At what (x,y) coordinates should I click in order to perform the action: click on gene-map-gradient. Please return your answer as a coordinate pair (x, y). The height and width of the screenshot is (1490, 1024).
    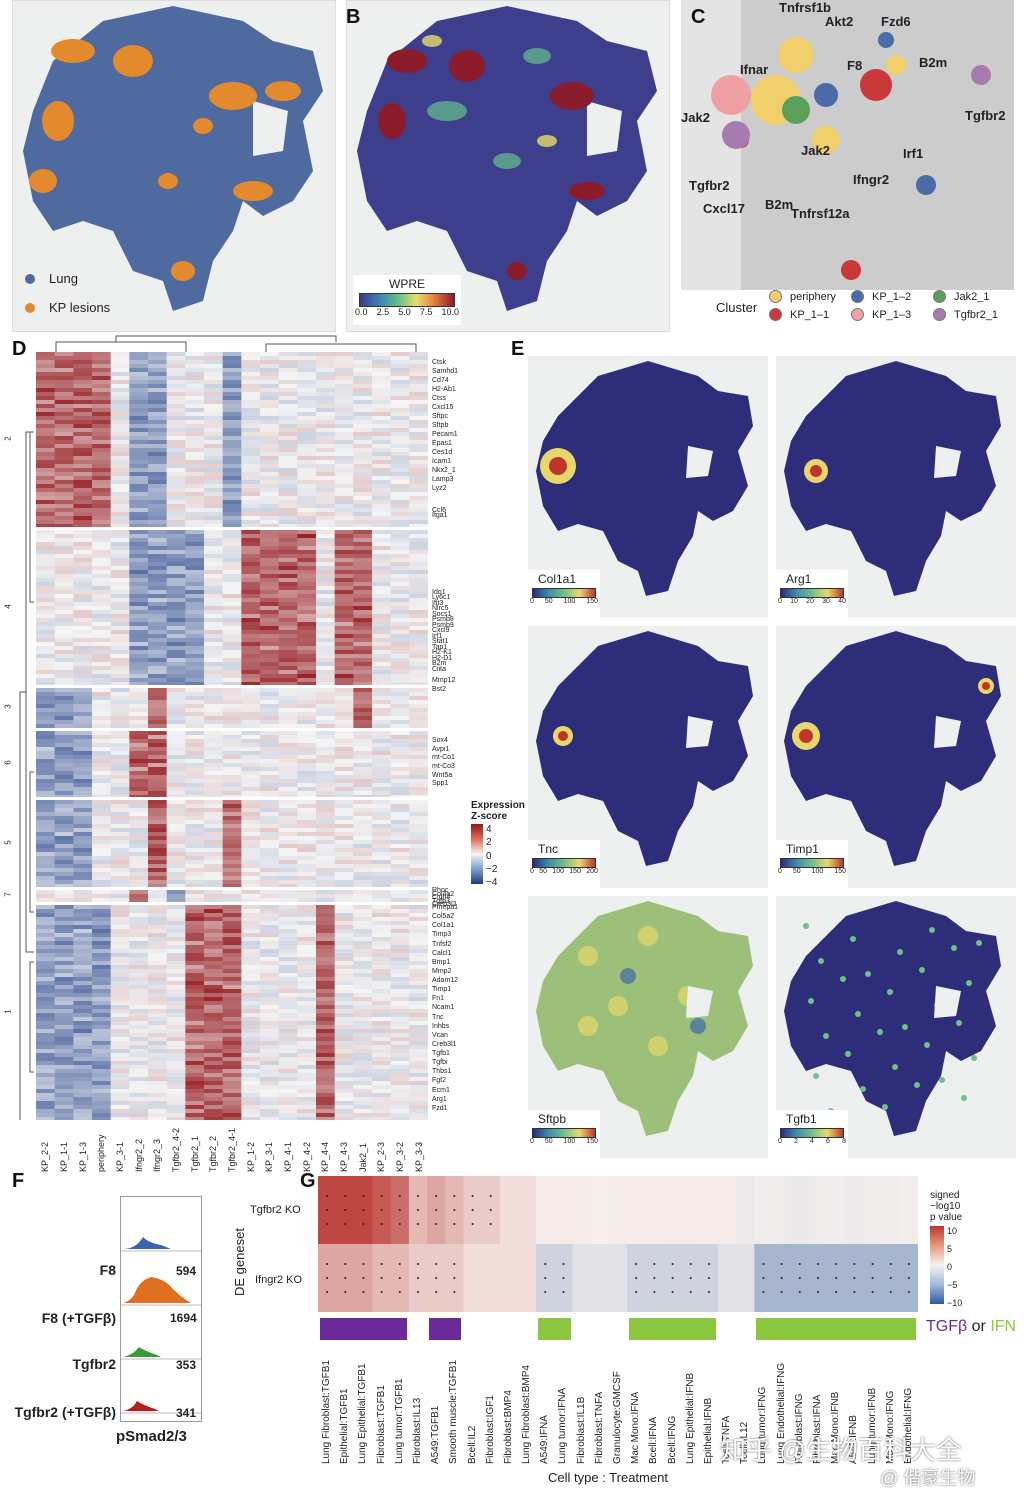
    Looking at the image, I should click on (564, 593).